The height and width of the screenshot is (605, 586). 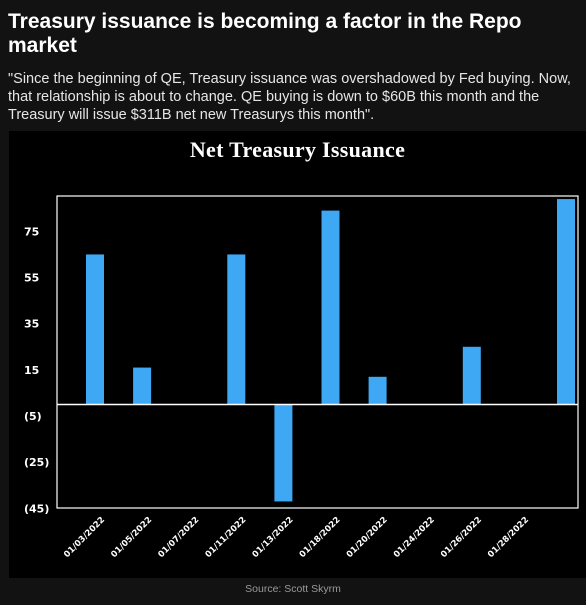 What do you see at coordinates (297, 149) in the screenshot?
I see `chart-title: Net Treasury Issuance` at bounding box center [297, 149].